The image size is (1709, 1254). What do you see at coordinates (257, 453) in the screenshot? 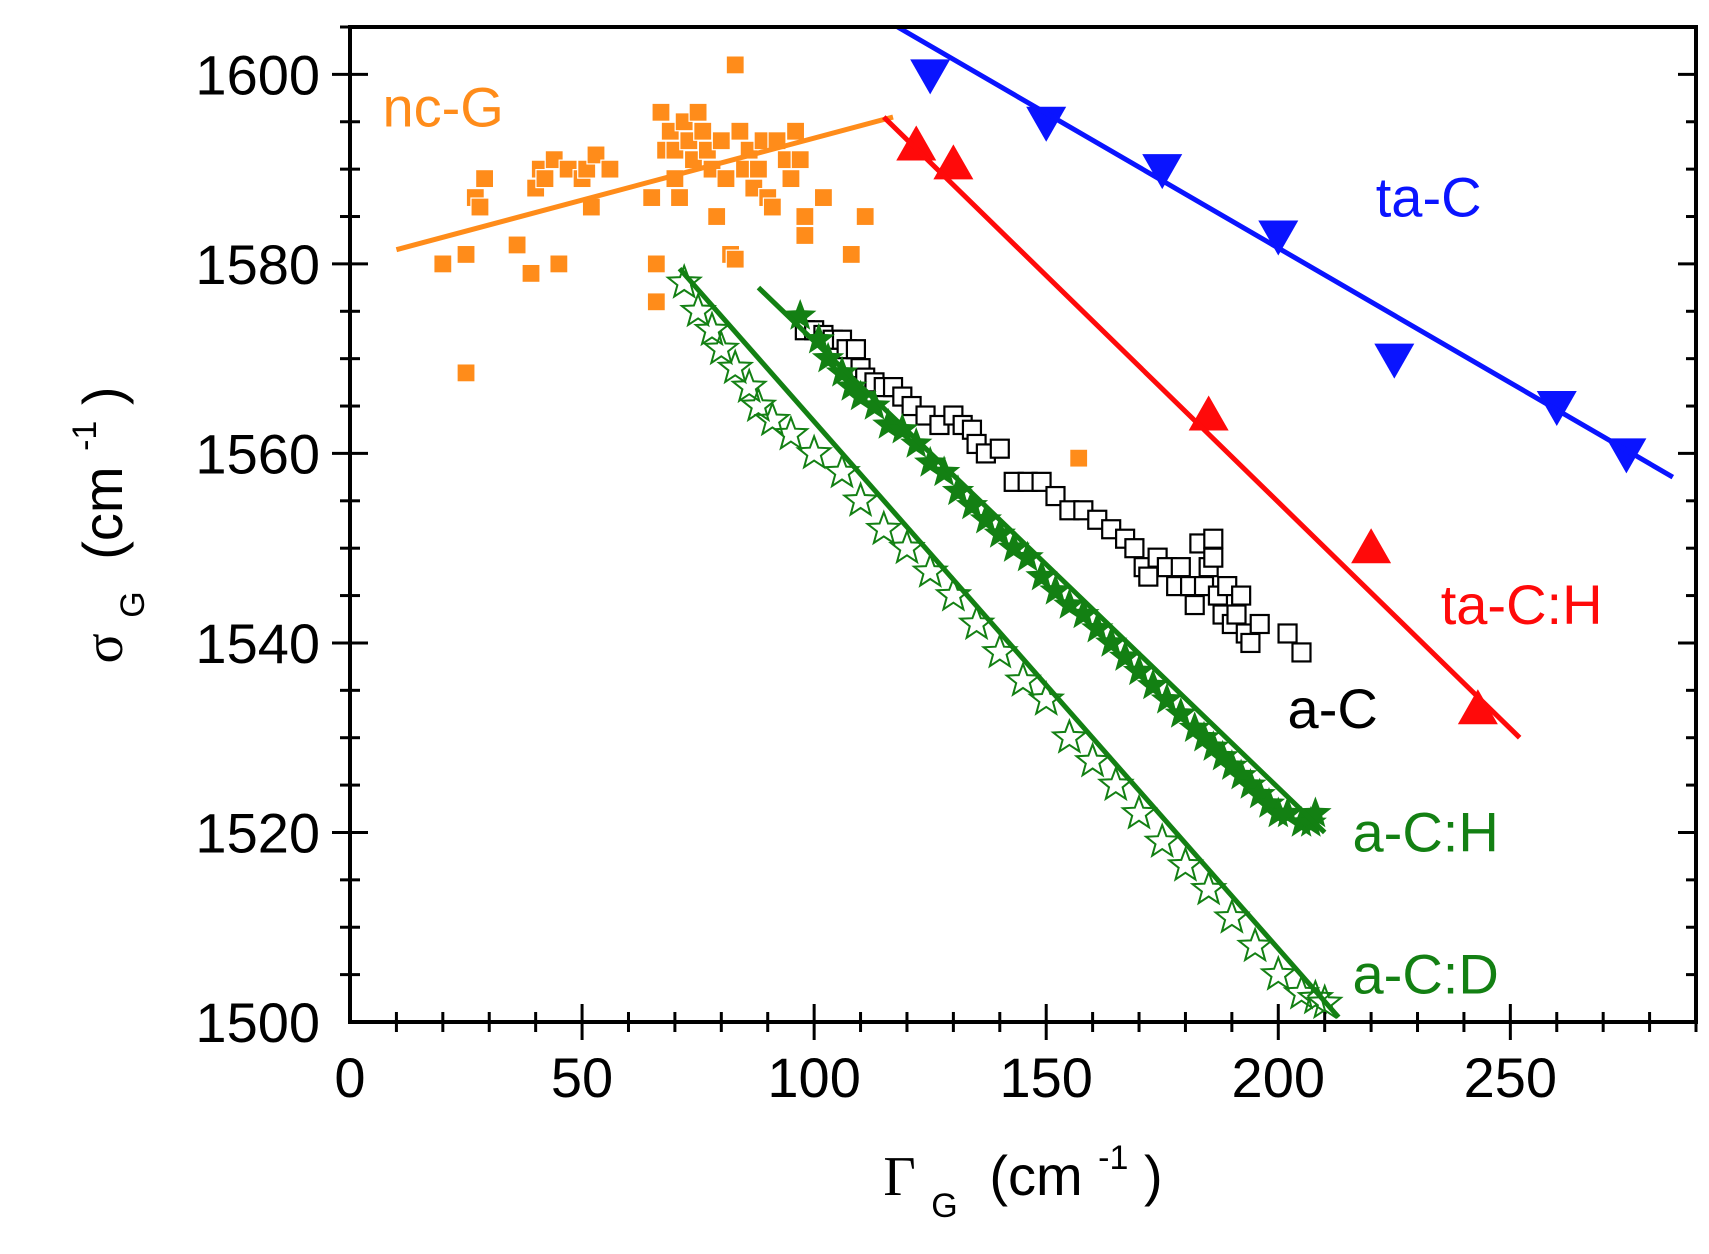
I see `y-tick-label-1560: 1560` at bounding box center [257, 453].